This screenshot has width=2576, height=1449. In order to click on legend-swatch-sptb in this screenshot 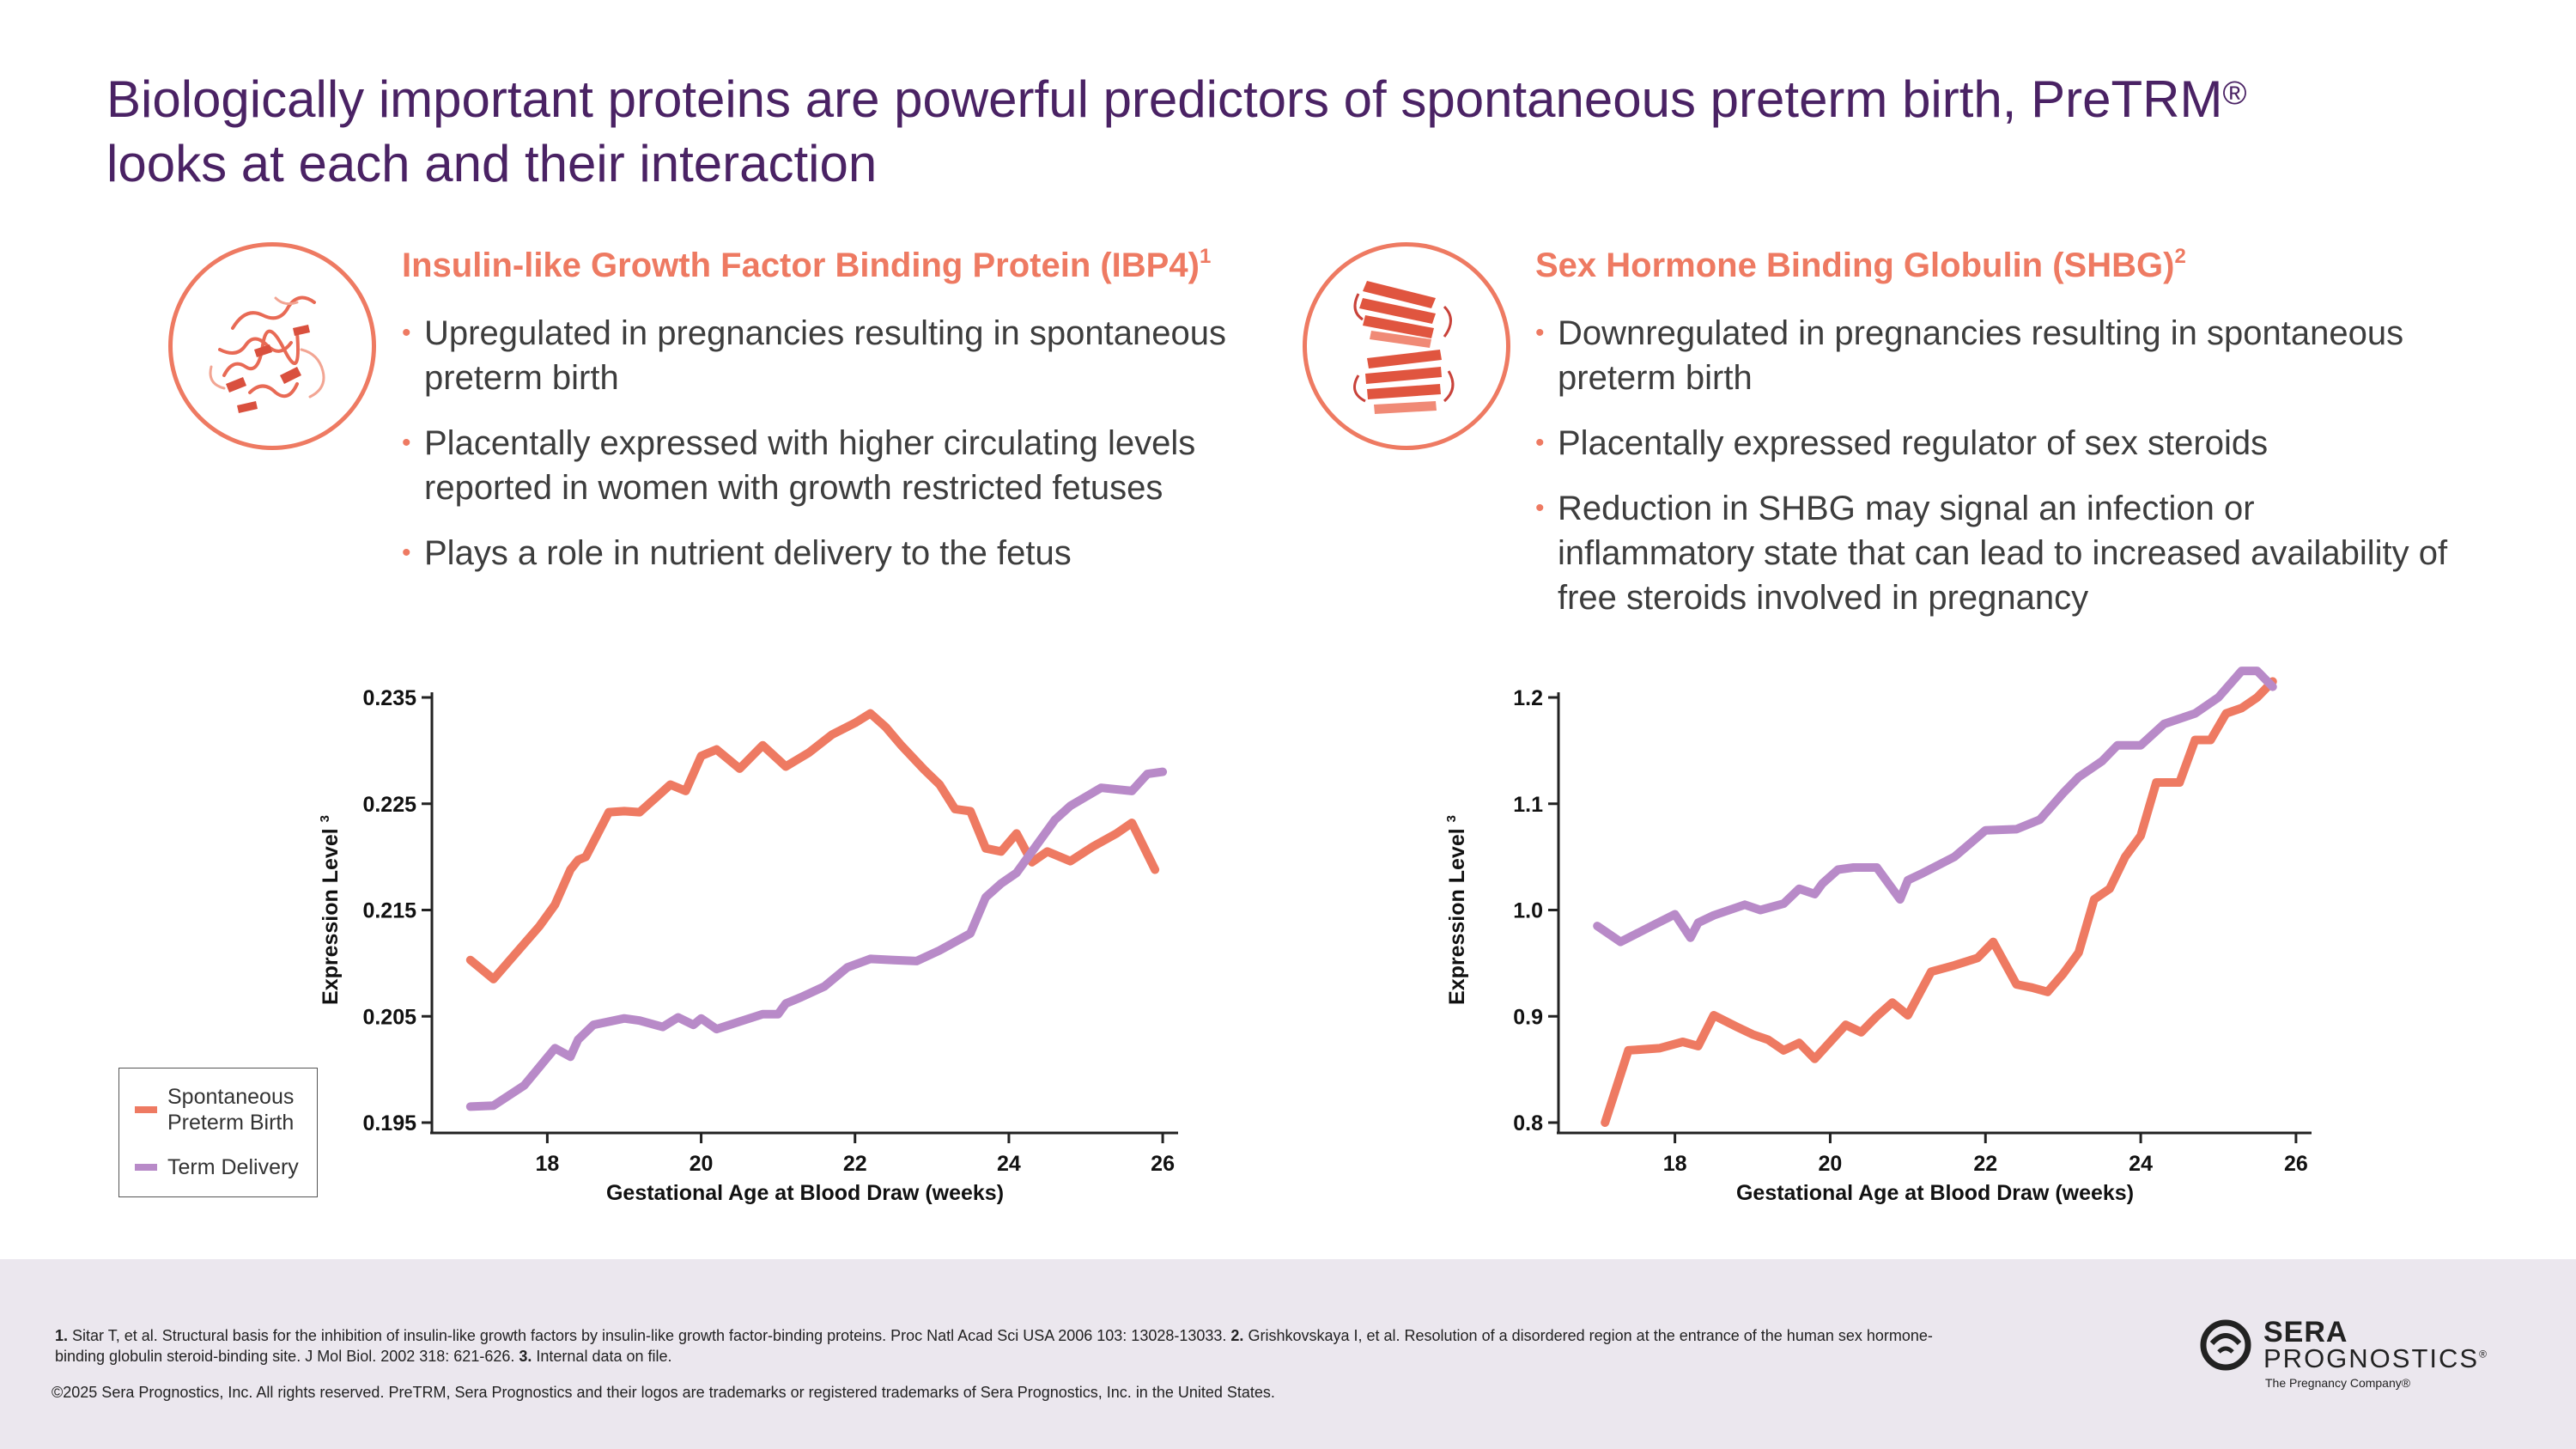, I will do `click(146, 1109)`.